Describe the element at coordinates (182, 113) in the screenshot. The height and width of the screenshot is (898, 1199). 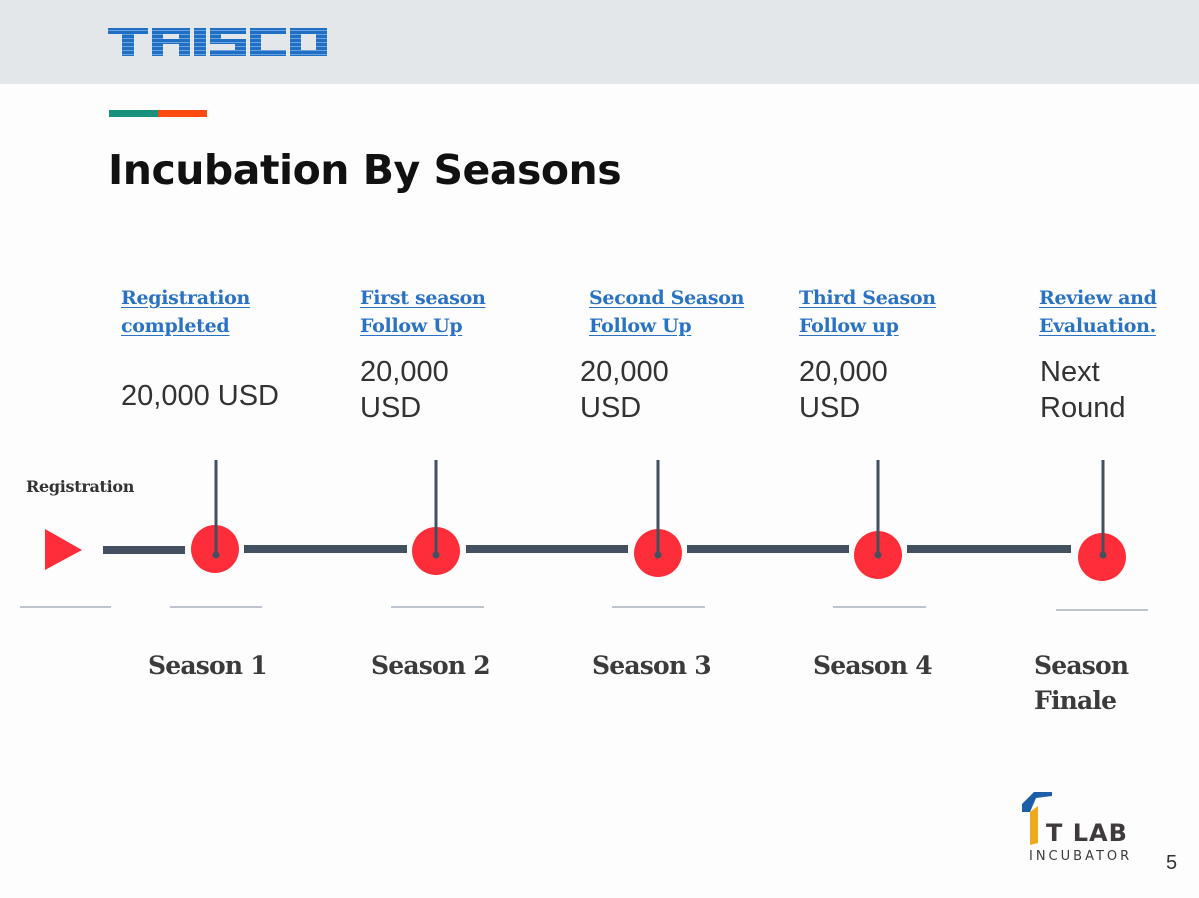
I see `accent-bar-orange` at that location.